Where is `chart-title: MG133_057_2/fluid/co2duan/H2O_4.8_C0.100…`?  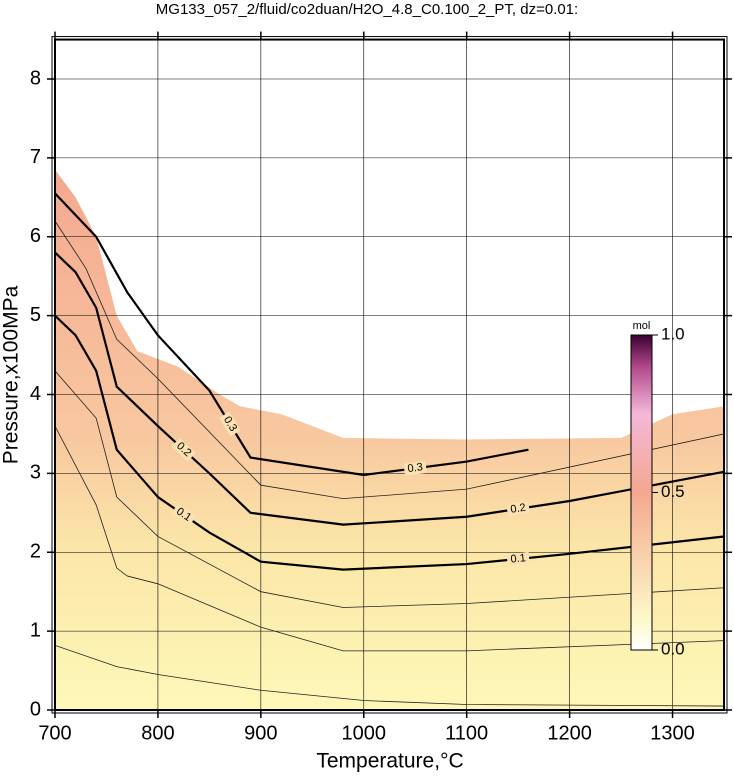 chart-title: MG133_057_2/fluid/co2duan/H2O_4.8_C0.100… is located at coordinates (367, 9).